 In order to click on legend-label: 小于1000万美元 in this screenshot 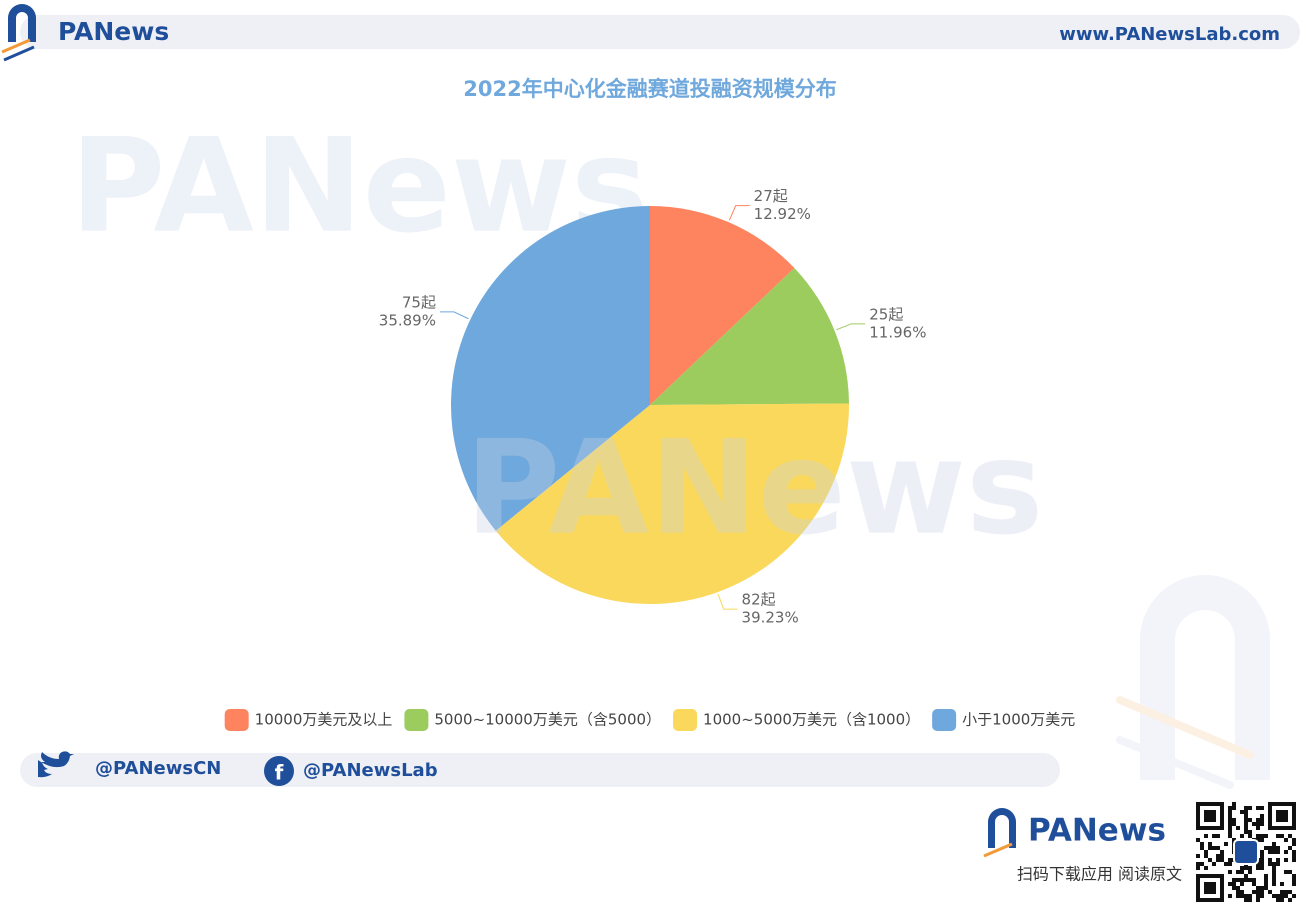, I will do `click(1018, 720)`.